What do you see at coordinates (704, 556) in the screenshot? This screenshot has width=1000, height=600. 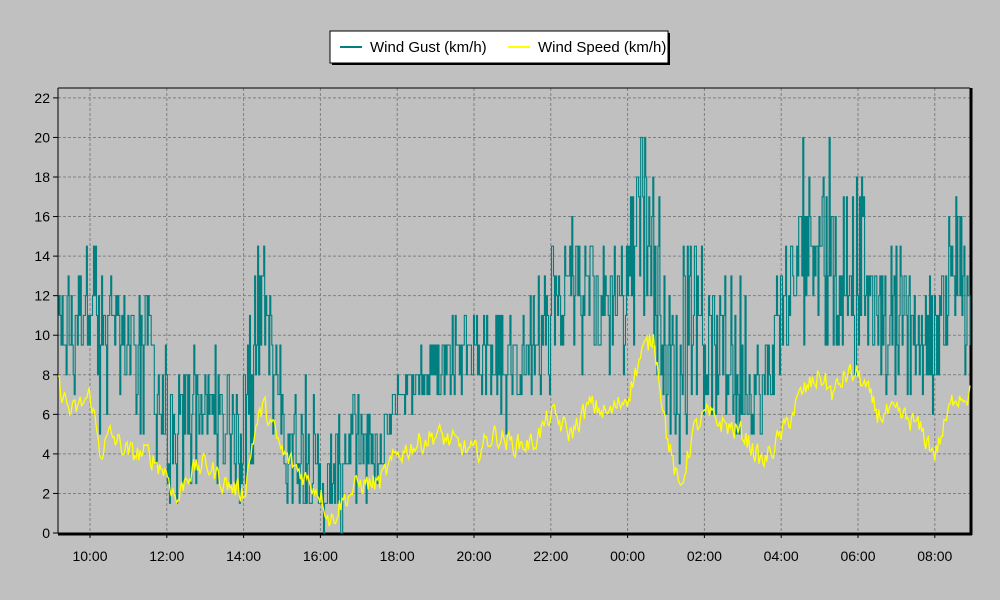 I see `x-tick-label: 02:00` at bounding box center [704, 556].